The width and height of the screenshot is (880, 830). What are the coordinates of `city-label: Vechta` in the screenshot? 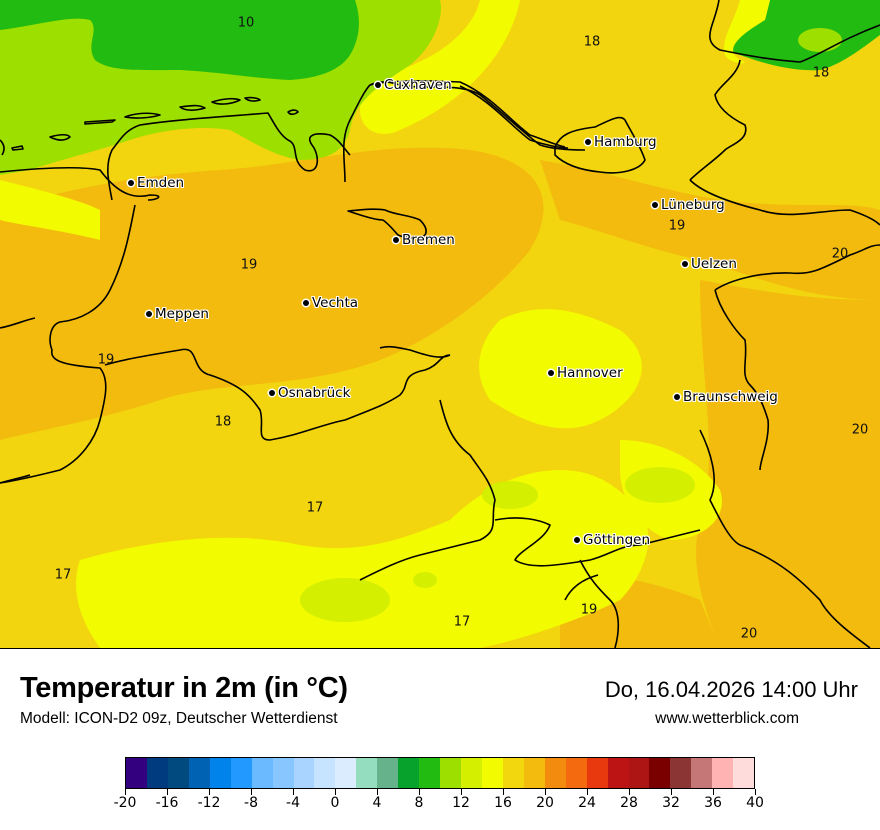 It's located at (335, 303).